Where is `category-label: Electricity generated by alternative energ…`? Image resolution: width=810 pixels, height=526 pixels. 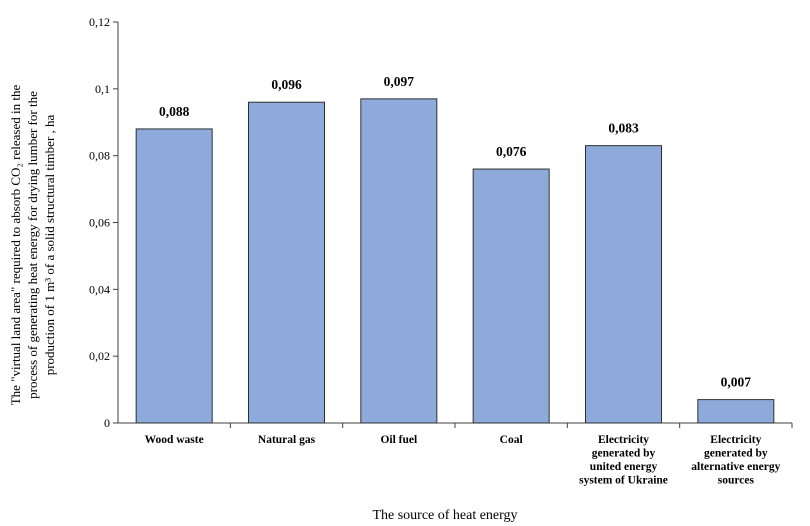
category-label: Electricity generated by alternative energ… is located at coordinates (735, 460).